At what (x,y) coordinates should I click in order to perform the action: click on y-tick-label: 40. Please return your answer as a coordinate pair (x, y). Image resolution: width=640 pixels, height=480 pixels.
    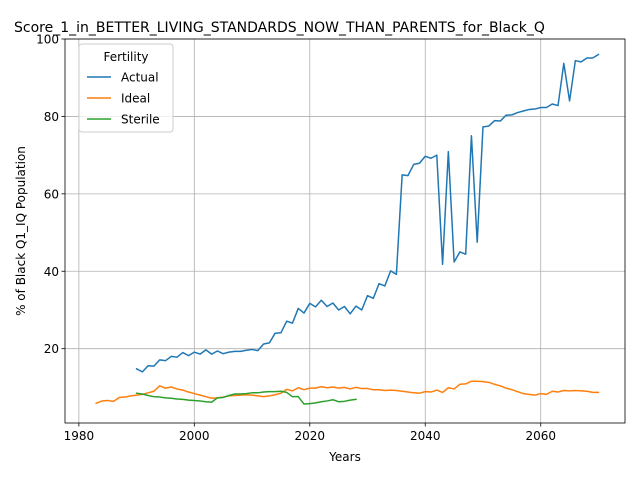
    Looking at the image, I should click on (51, 272).